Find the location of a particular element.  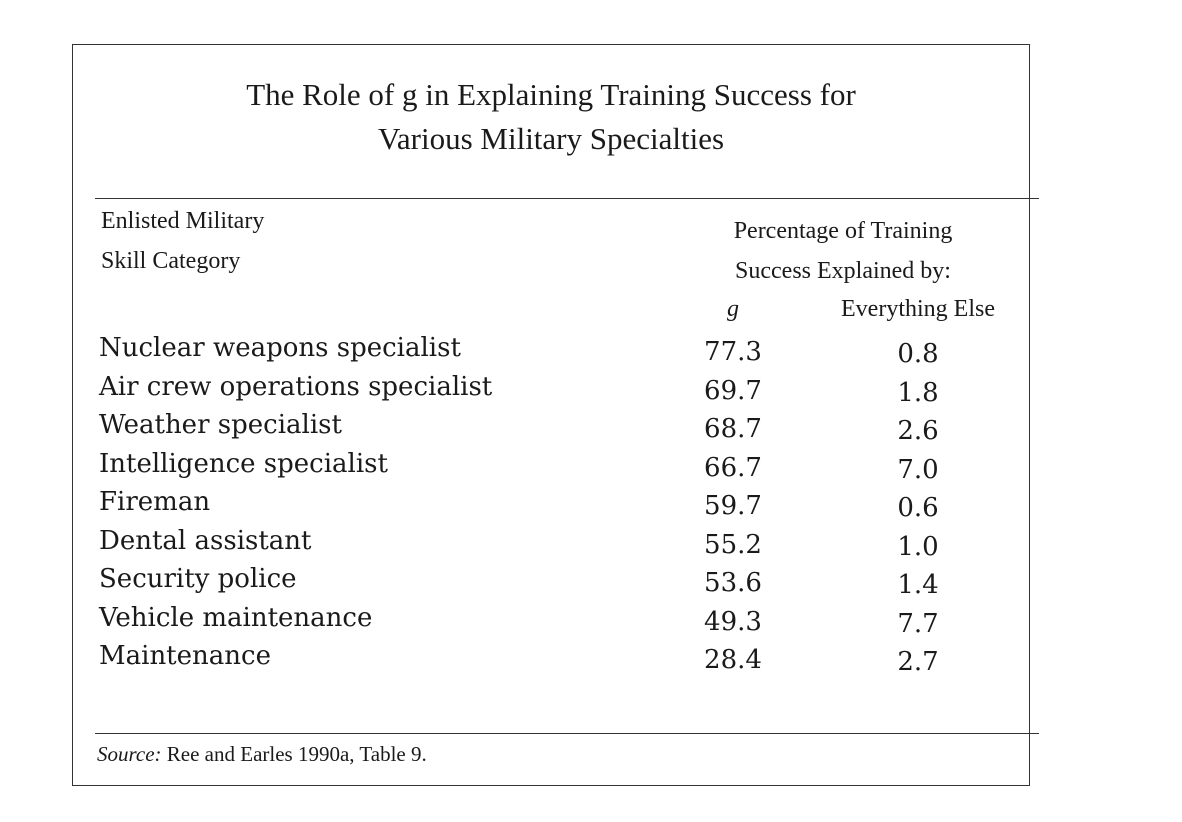

table-row: Fireman 59.7 0.6 is located at coordinates (551, 504).